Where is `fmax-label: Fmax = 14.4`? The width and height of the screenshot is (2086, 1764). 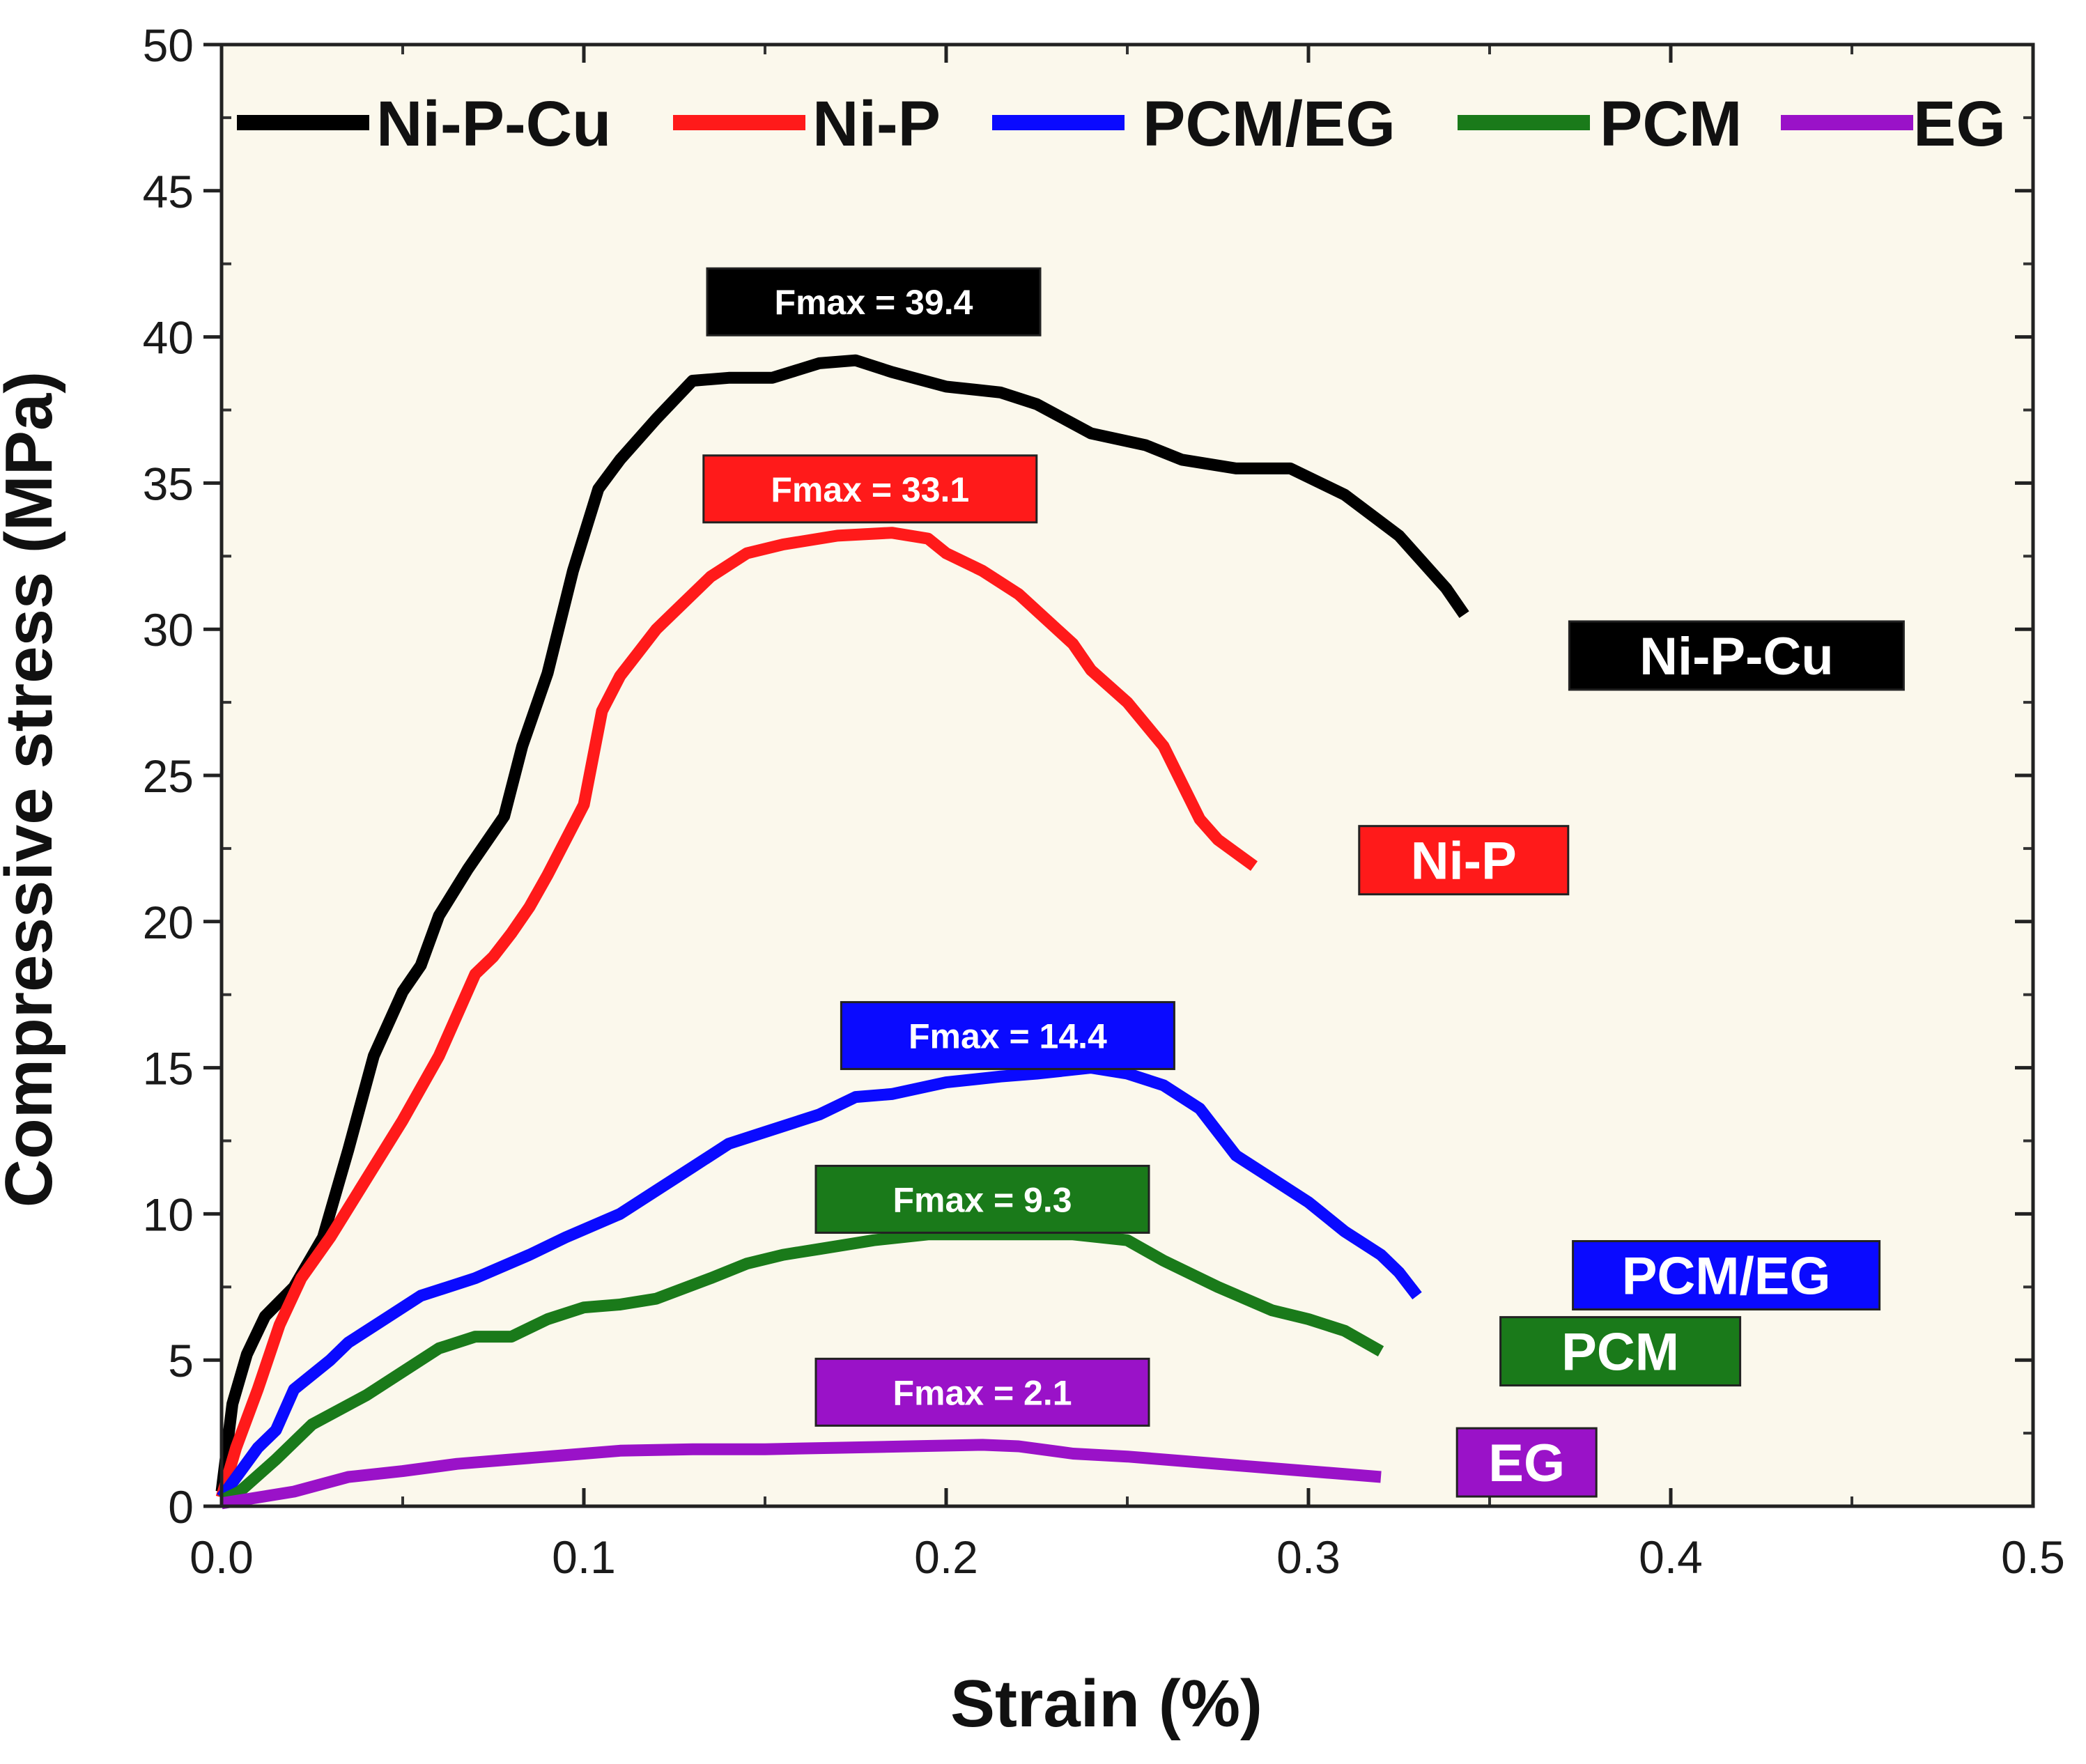
fmax-label: Fmax = 14.4 is located at coordinates (1008, 1035).